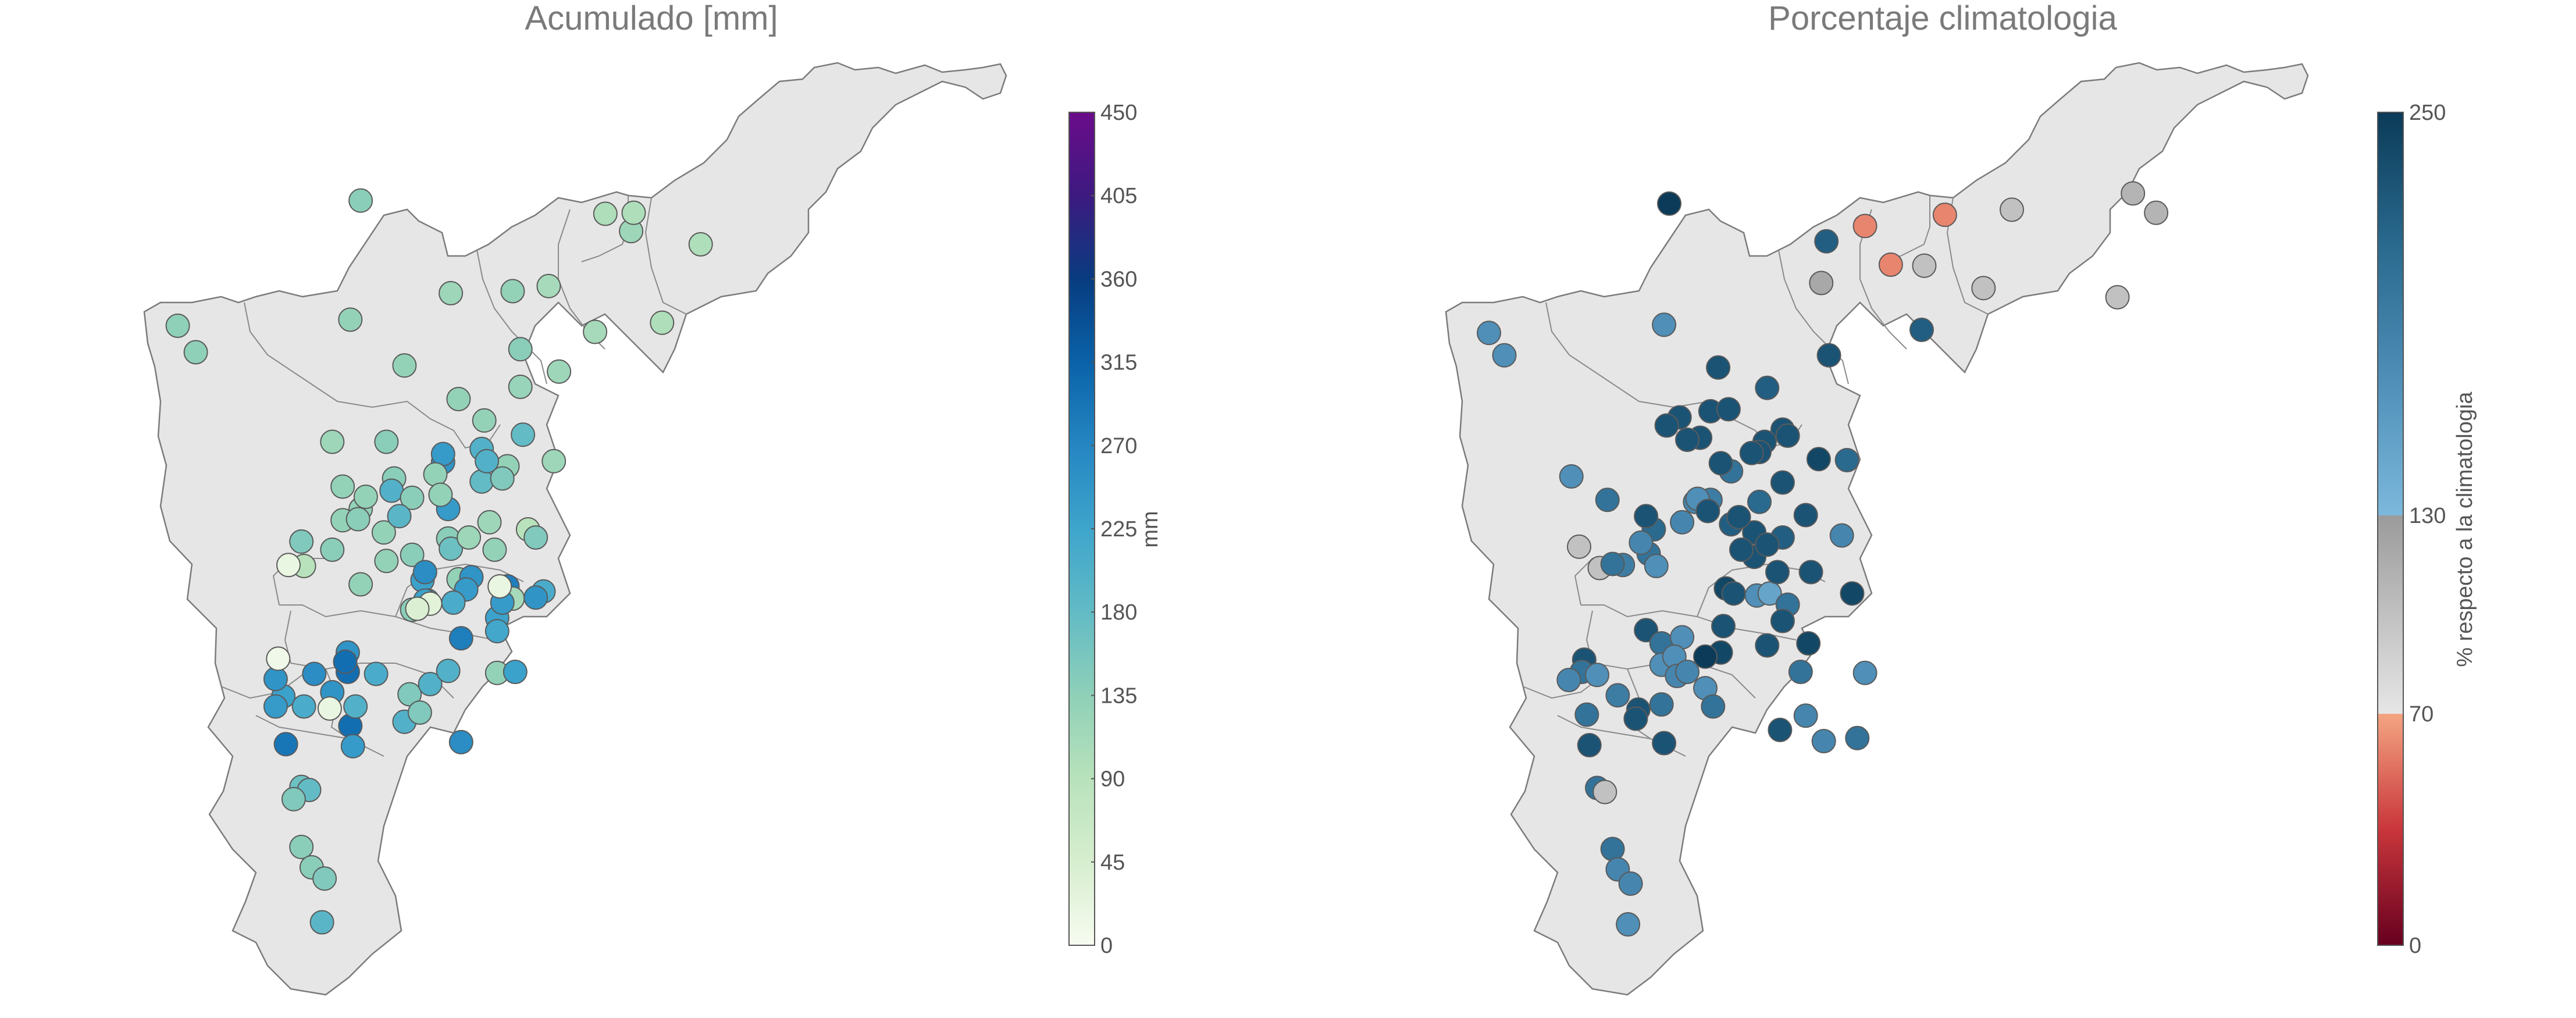  What do you see at coordinates (1118, 279) in the screenshot?
I see `left-colorbar-tick-label: 360` at bounding box center [1118, 279].